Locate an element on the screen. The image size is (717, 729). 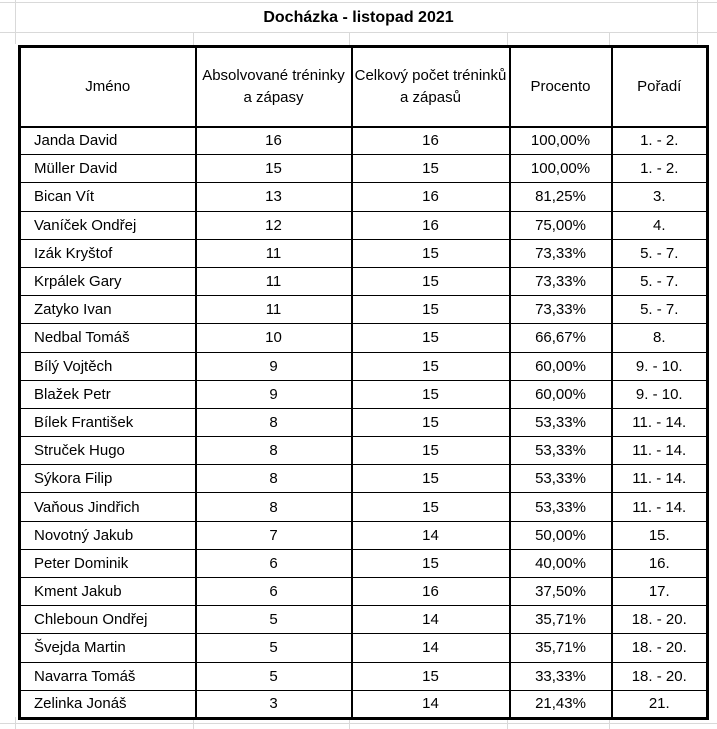
cell-name: Zelinka Jonáš is located at coordinates (107, 704).